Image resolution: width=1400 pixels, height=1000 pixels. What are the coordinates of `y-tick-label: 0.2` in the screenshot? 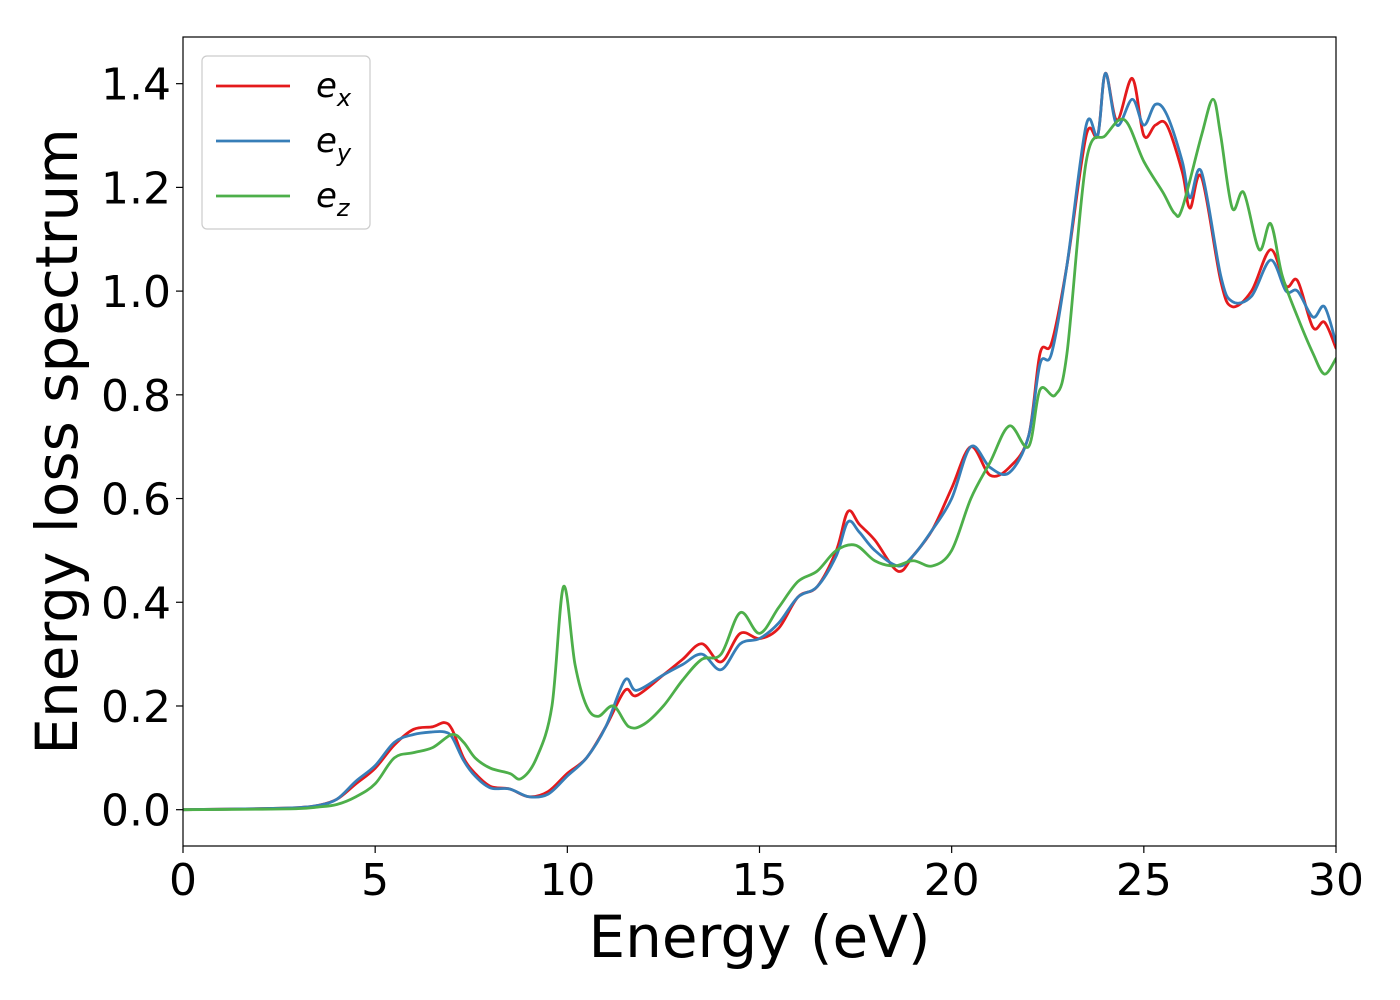 It's located at (136, 707).